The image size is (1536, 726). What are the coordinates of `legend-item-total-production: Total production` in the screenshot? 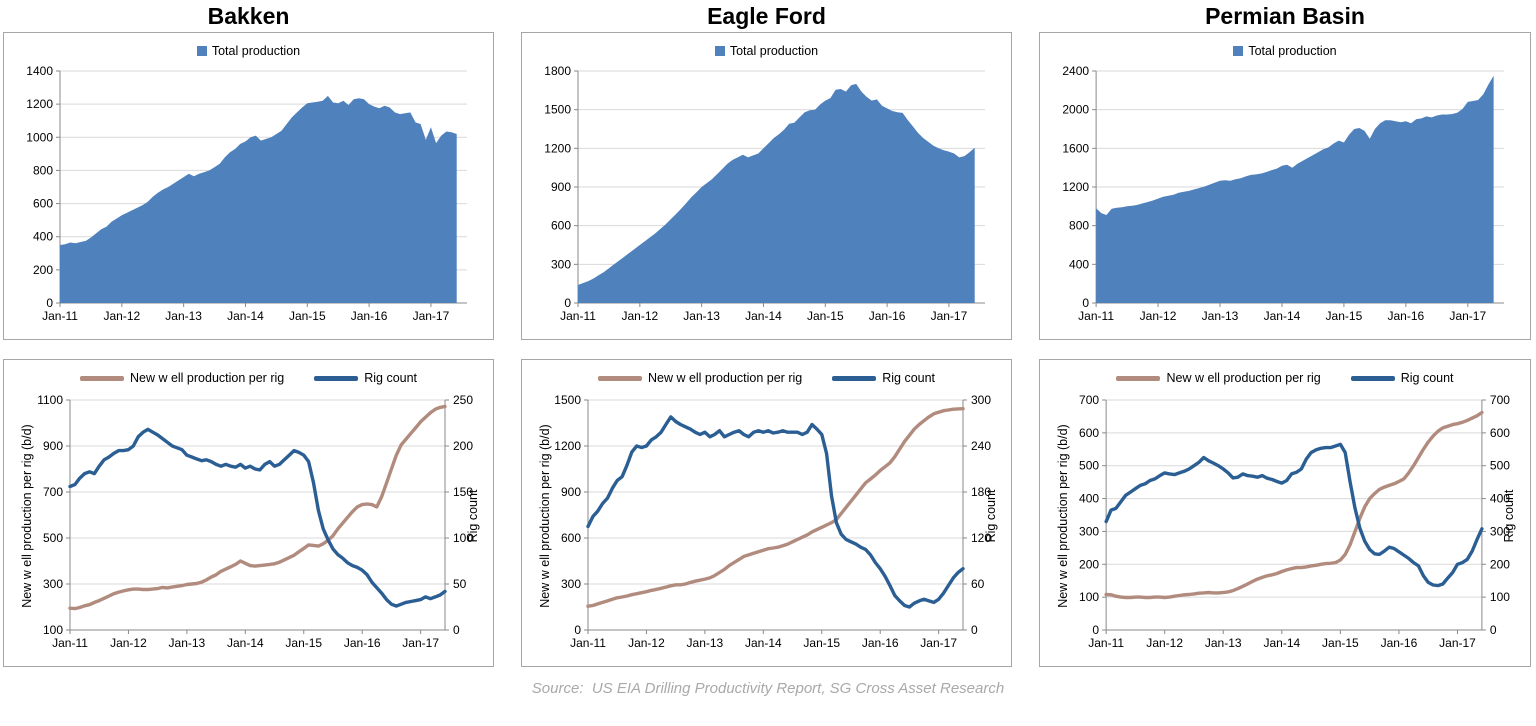 It's located at (1285, 51).